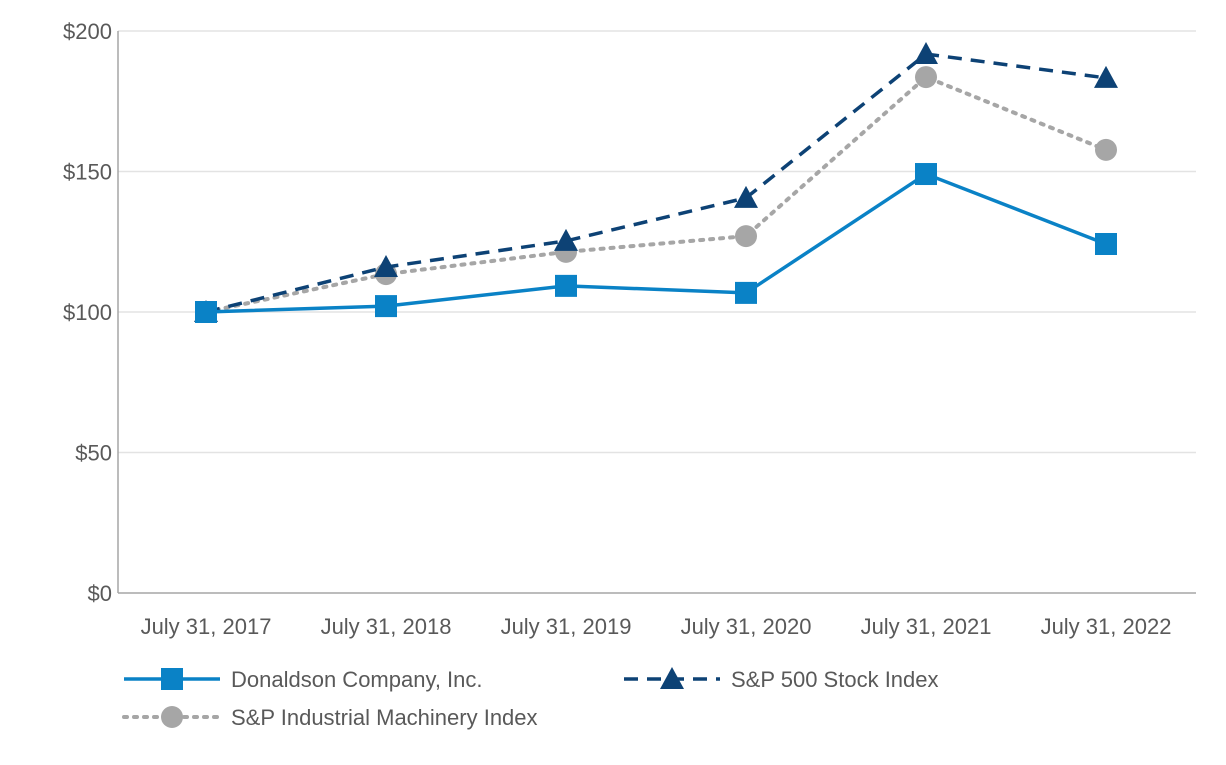 The height and width of the screenshot is (765, 1226). I want to click on y-tick-label: $150, so click(87, 172).